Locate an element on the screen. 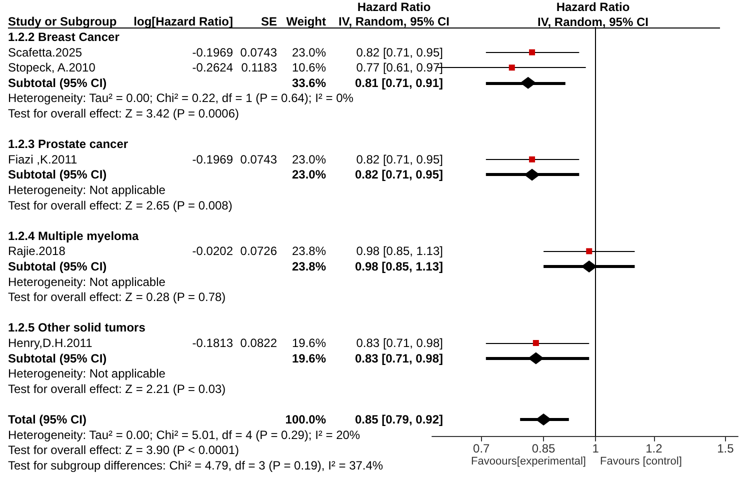 The image size is (751, 478). y-tick-label: Rajie.2018 is located at coordinates (37, 251).